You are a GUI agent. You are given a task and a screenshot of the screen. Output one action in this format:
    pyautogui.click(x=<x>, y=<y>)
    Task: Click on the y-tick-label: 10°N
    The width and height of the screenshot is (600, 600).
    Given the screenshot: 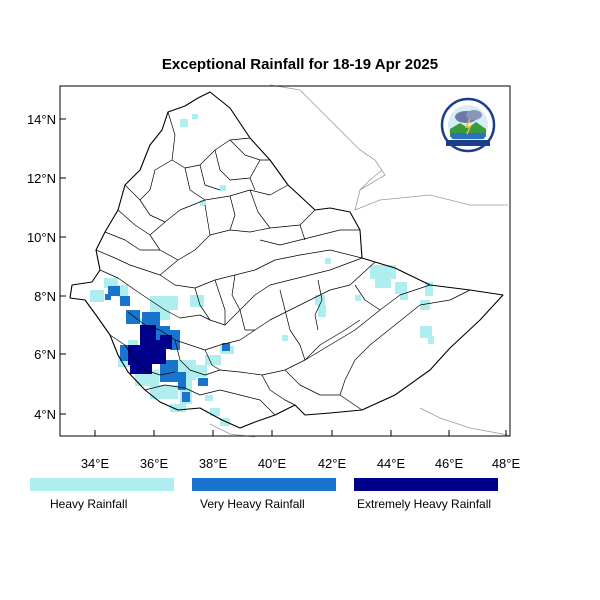 What is the action you would take?
    pyautogui.click(x=41, y=237)
    